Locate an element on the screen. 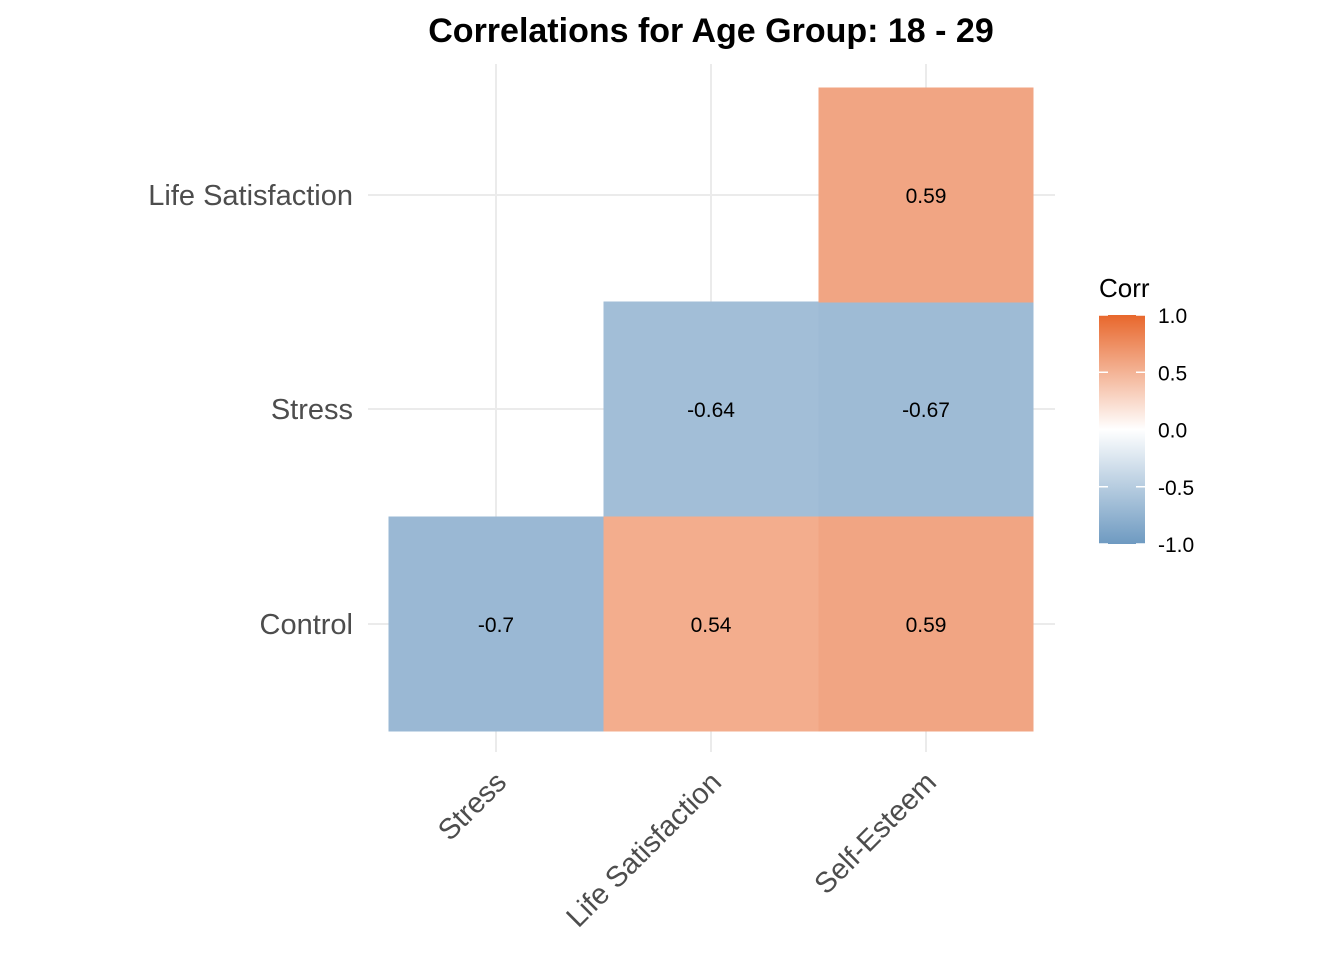  cell-value-label: -0.7 is located at coordinates (496, 625).